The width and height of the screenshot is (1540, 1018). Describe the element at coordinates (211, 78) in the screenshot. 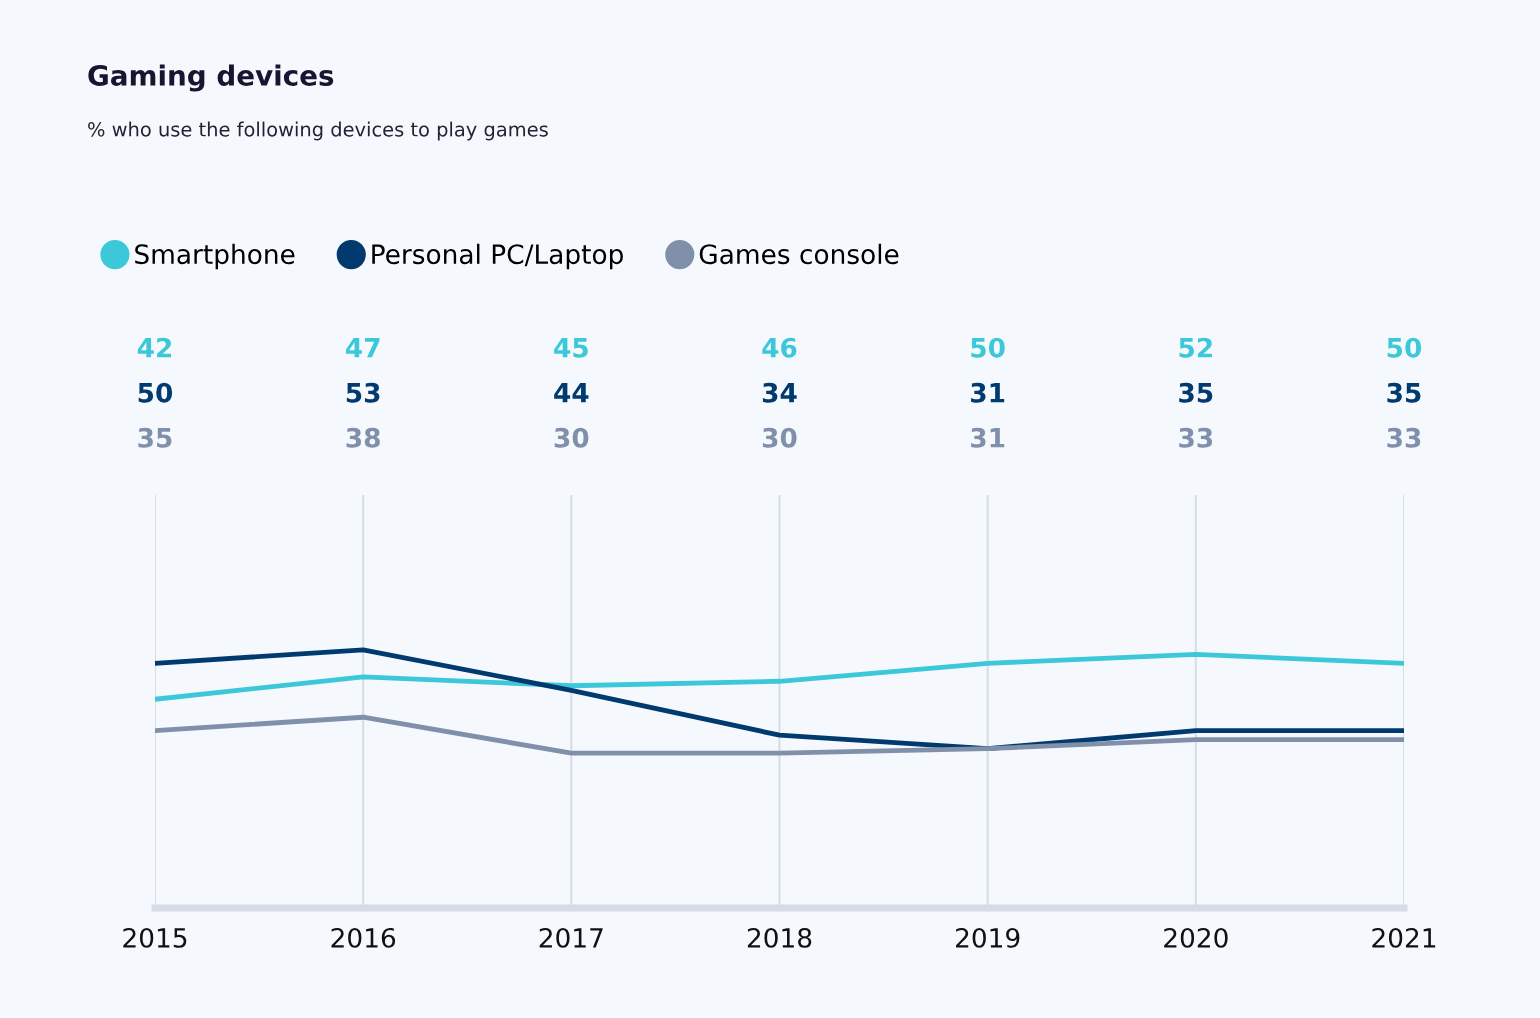

I see `chart-title: Gaming devices` at that location.